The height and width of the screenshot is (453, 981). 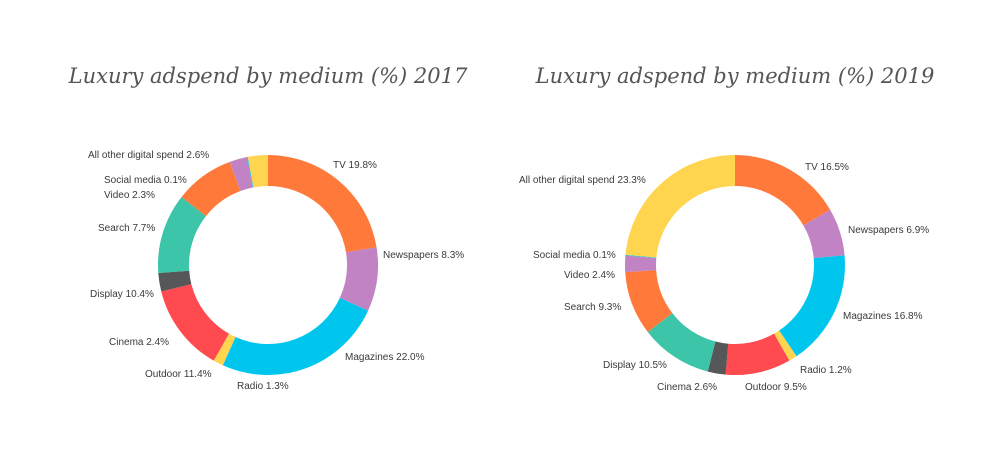 What do you see at coordinates (355, 165) in the screenshot?
I see `slice-label-tv: TV 19.8%` at bounding box center [355, 165].